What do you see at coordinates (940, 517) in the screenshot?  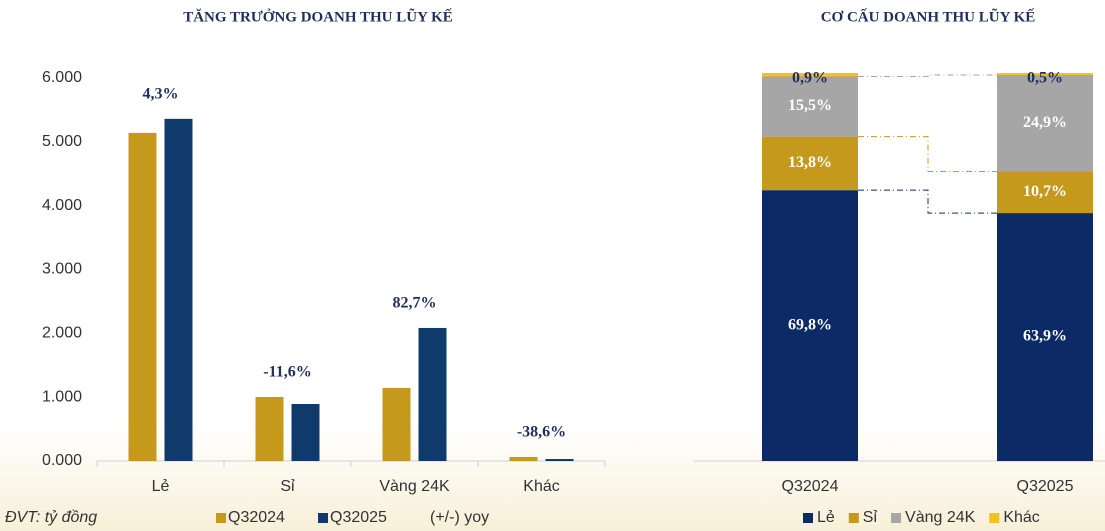 I see `legend-label: Vàng 24K` at bounding box center [940, 517].